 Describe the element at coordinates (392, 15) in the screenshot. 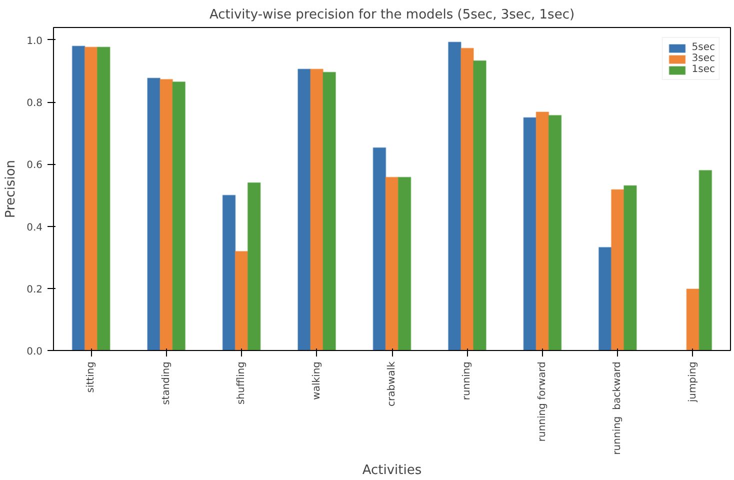

I see `chart-title: Activity-wise precision for the models (5sec, 3sec, 1sec)` at that location.